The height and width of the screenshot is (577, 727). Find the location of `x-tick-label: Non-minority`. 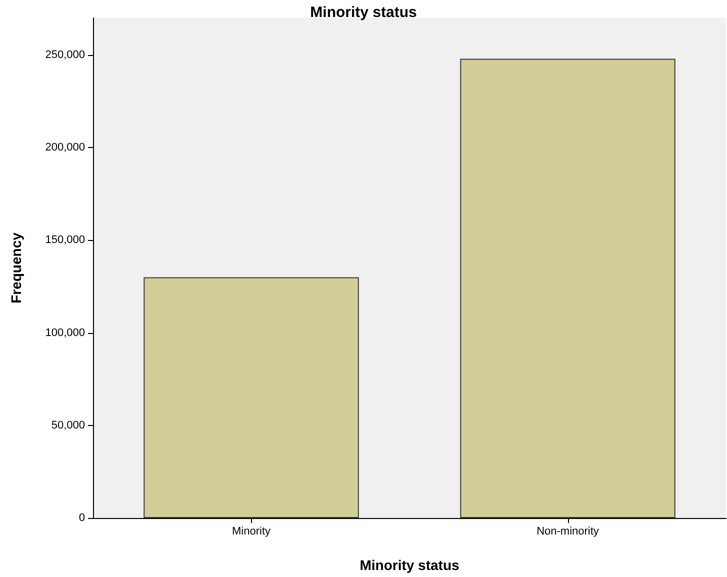

x-tick-label: Non-minority is located at coordinates (568, 532).